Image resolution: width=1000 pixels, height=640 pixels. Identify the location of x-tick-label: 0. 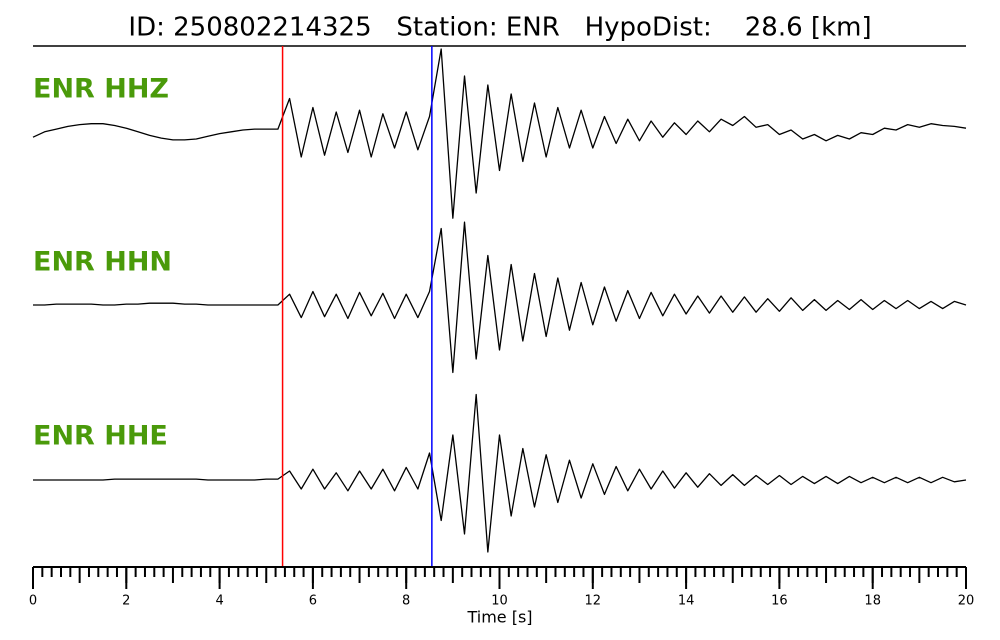
(33, 601).